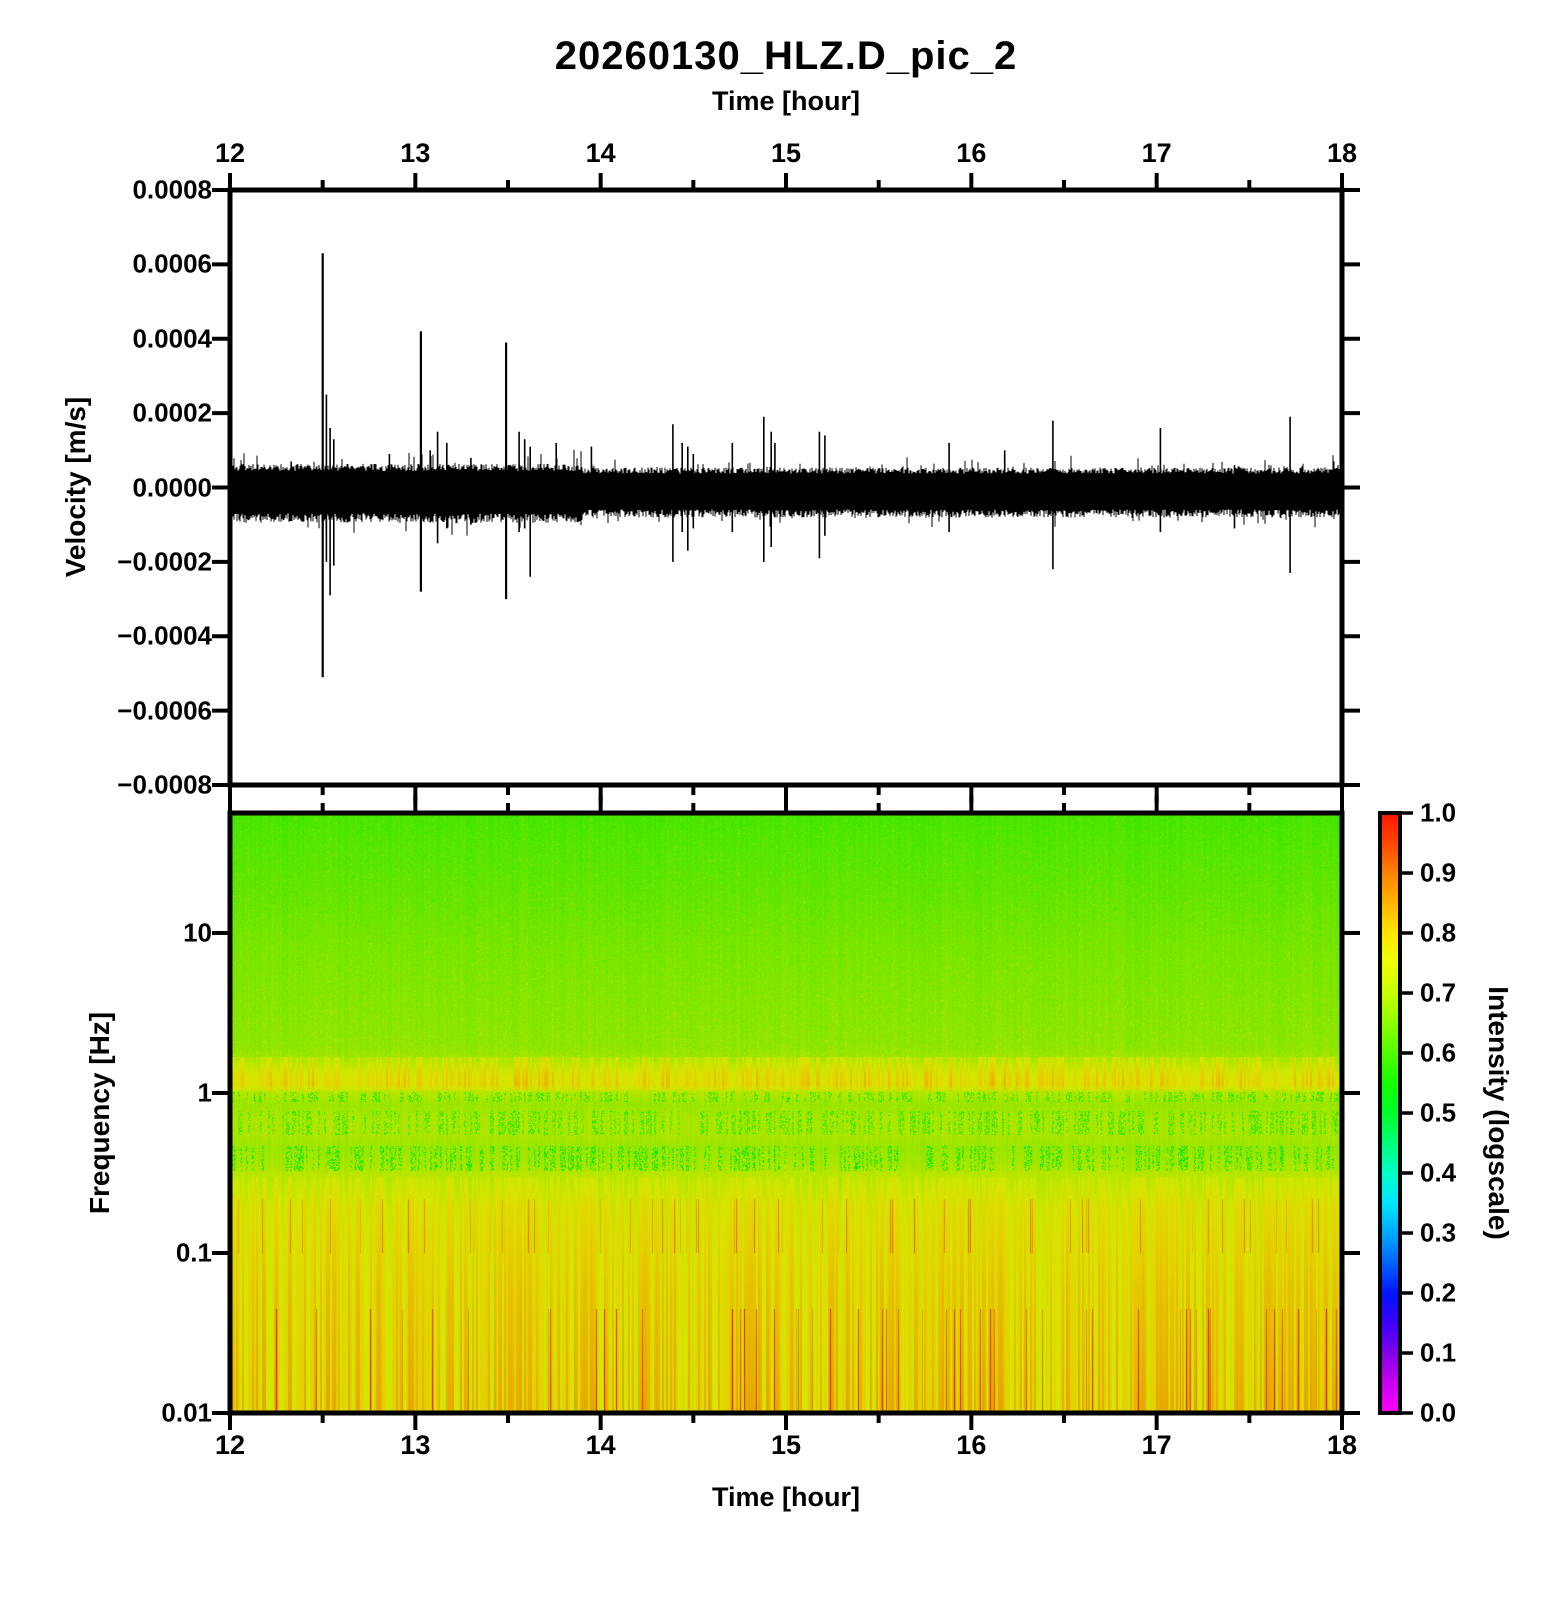 This screenshot has height=1600, width=1556. I want to click on velocity-tick-label: 0.0008, so click(172, 189).